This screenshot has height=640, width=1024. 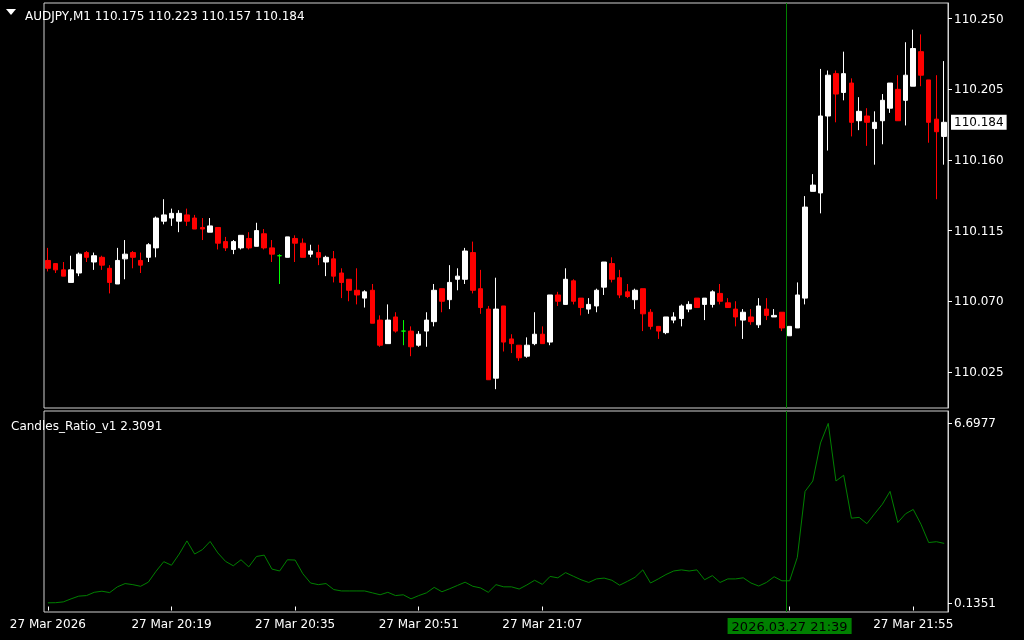 I want to click on text: Candles_Ratio_v1 2.3091, so click(x=87, y=426).